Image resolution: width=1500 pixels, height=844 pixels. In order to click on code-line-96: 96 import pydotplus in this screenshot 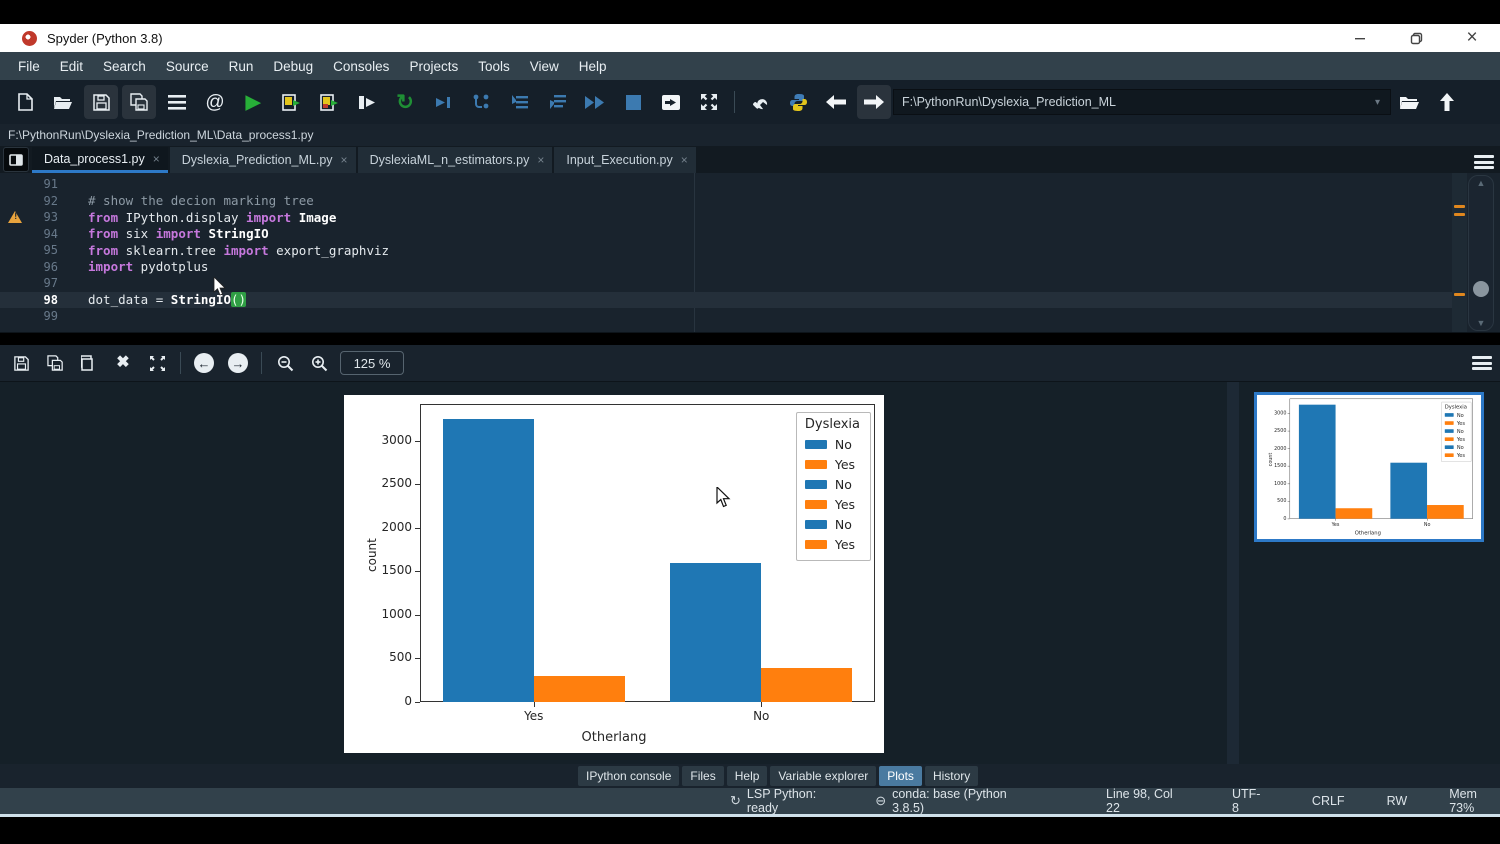, I will do `click(726, 267)`.